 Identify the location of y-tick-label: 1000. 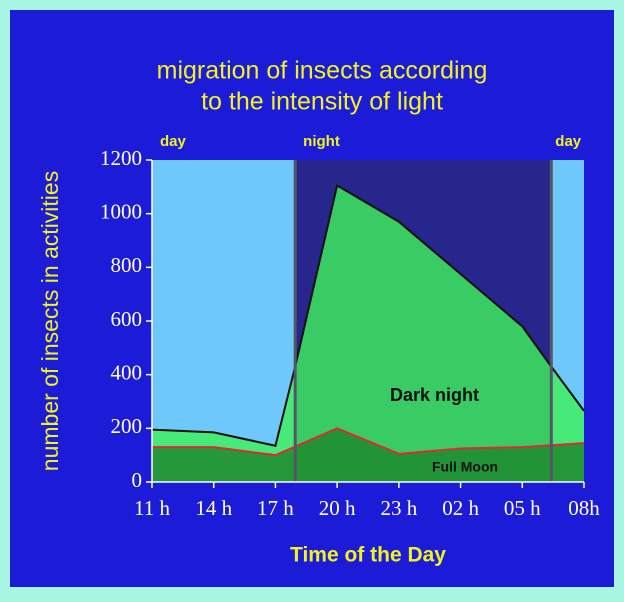
(121, 211).